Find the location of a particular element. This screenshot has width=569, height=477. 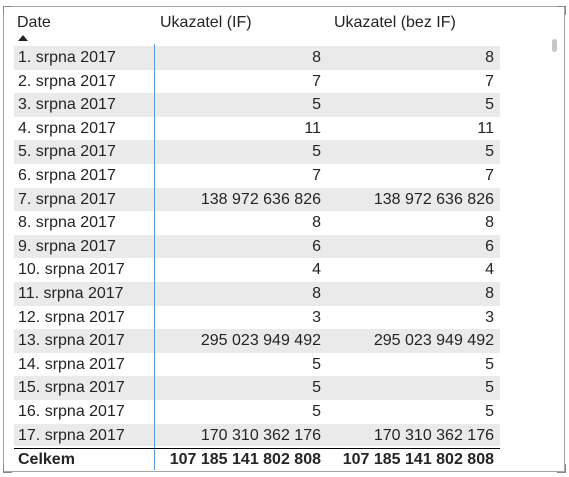

date-cell: 13. srpna 2017 is located at coordinates (71, 341).